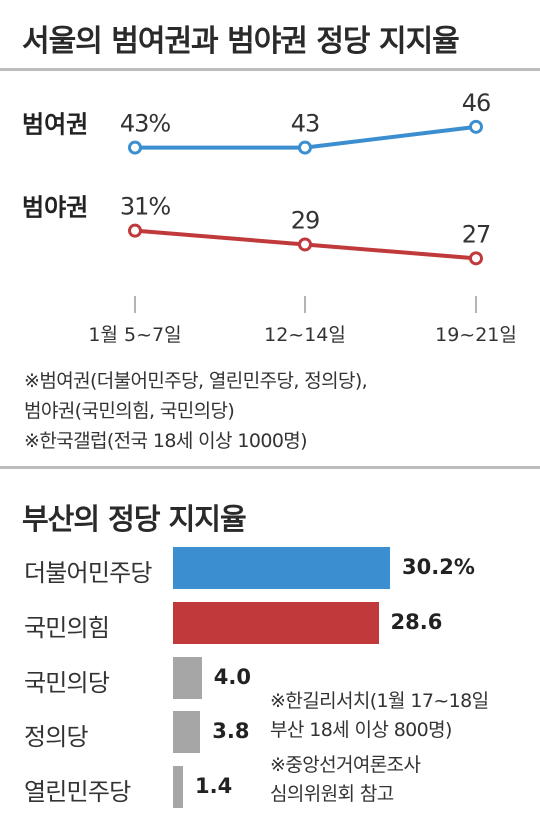 Image resolution: width=540 pixels, height=827 pixels. What do you see at coordinates (345, 765) in the screenshot?
I see `bar-chart-note-3: ※중앙선거여론조사` at bounding box center [345, 765].